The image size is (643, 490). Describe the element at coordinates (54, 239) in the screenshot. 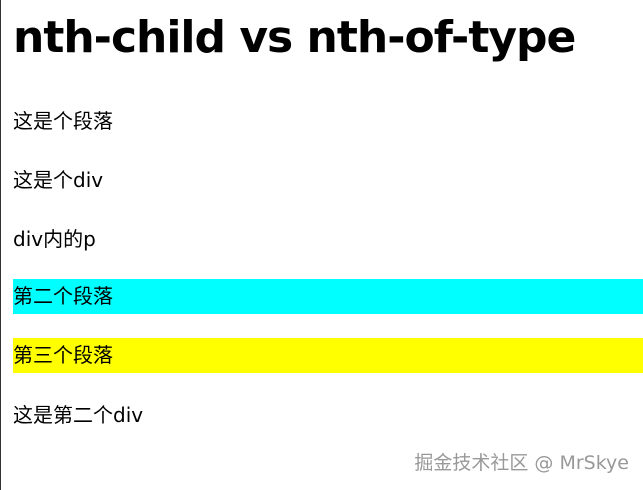

I see `paragraph: div内的p` at that location.